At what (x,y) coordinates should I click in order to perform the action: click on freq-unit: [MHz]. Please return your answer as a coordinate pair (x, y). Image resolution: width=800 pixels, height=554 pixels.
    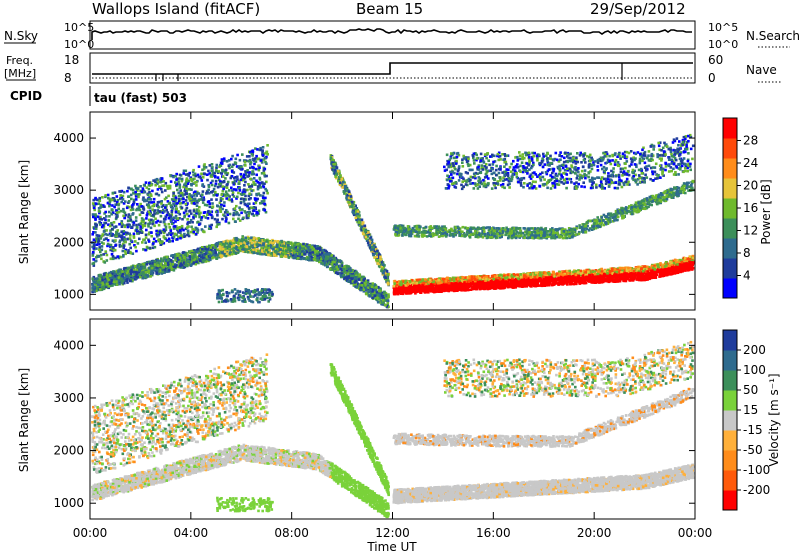
    Looking at the image, I should click on (20, 73).